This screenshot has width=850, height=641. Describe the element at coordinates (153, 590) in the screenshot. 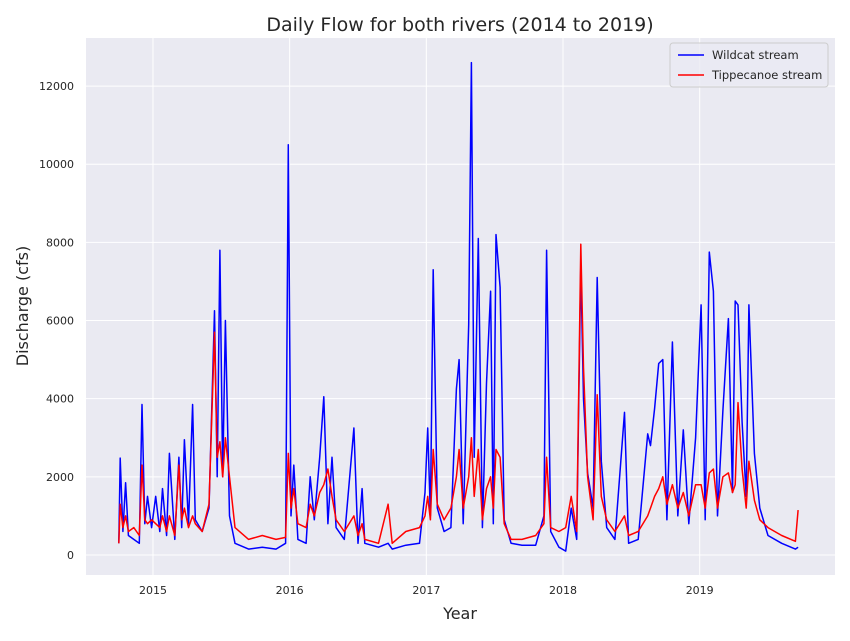

I see `x-tick-label: 2015` at that location.